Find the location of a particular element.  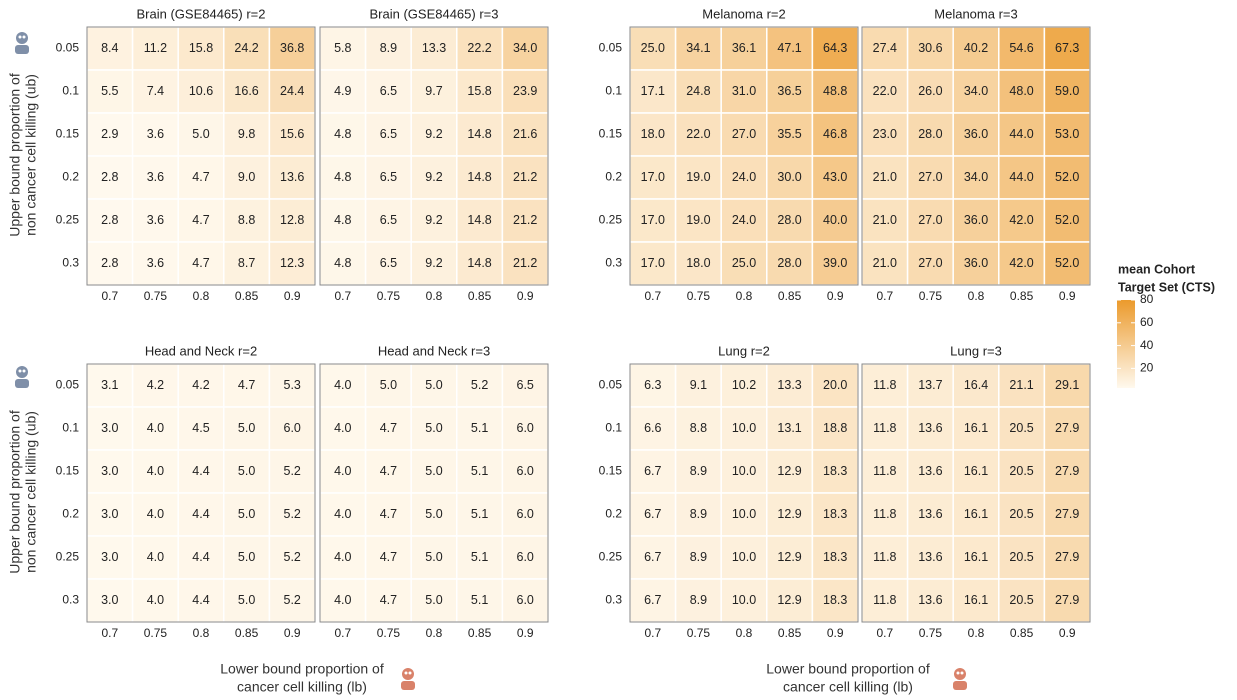

cell-label: 52.0 is located at coordinates (1067, 263).